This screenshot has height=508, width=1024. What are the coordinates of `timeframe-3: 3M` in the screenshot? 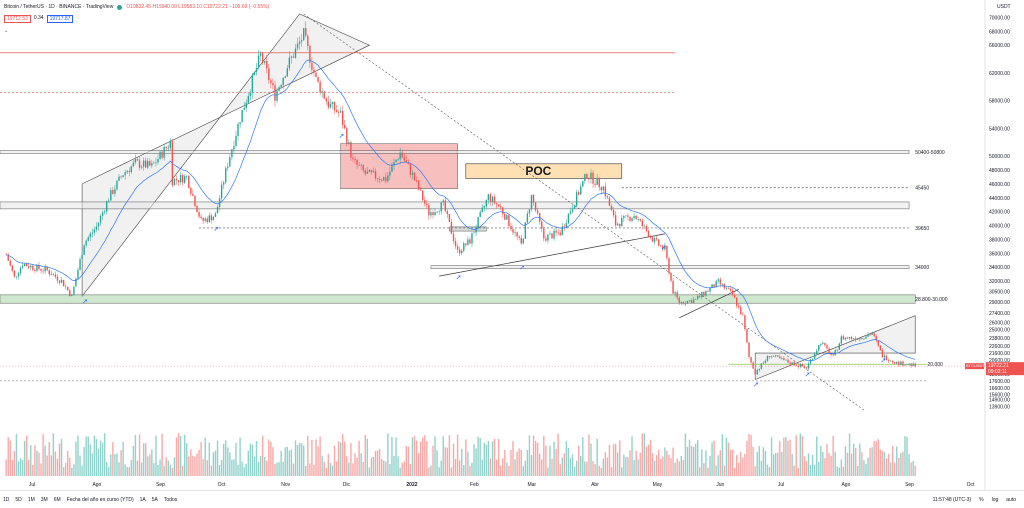 It's located at (44, 499).